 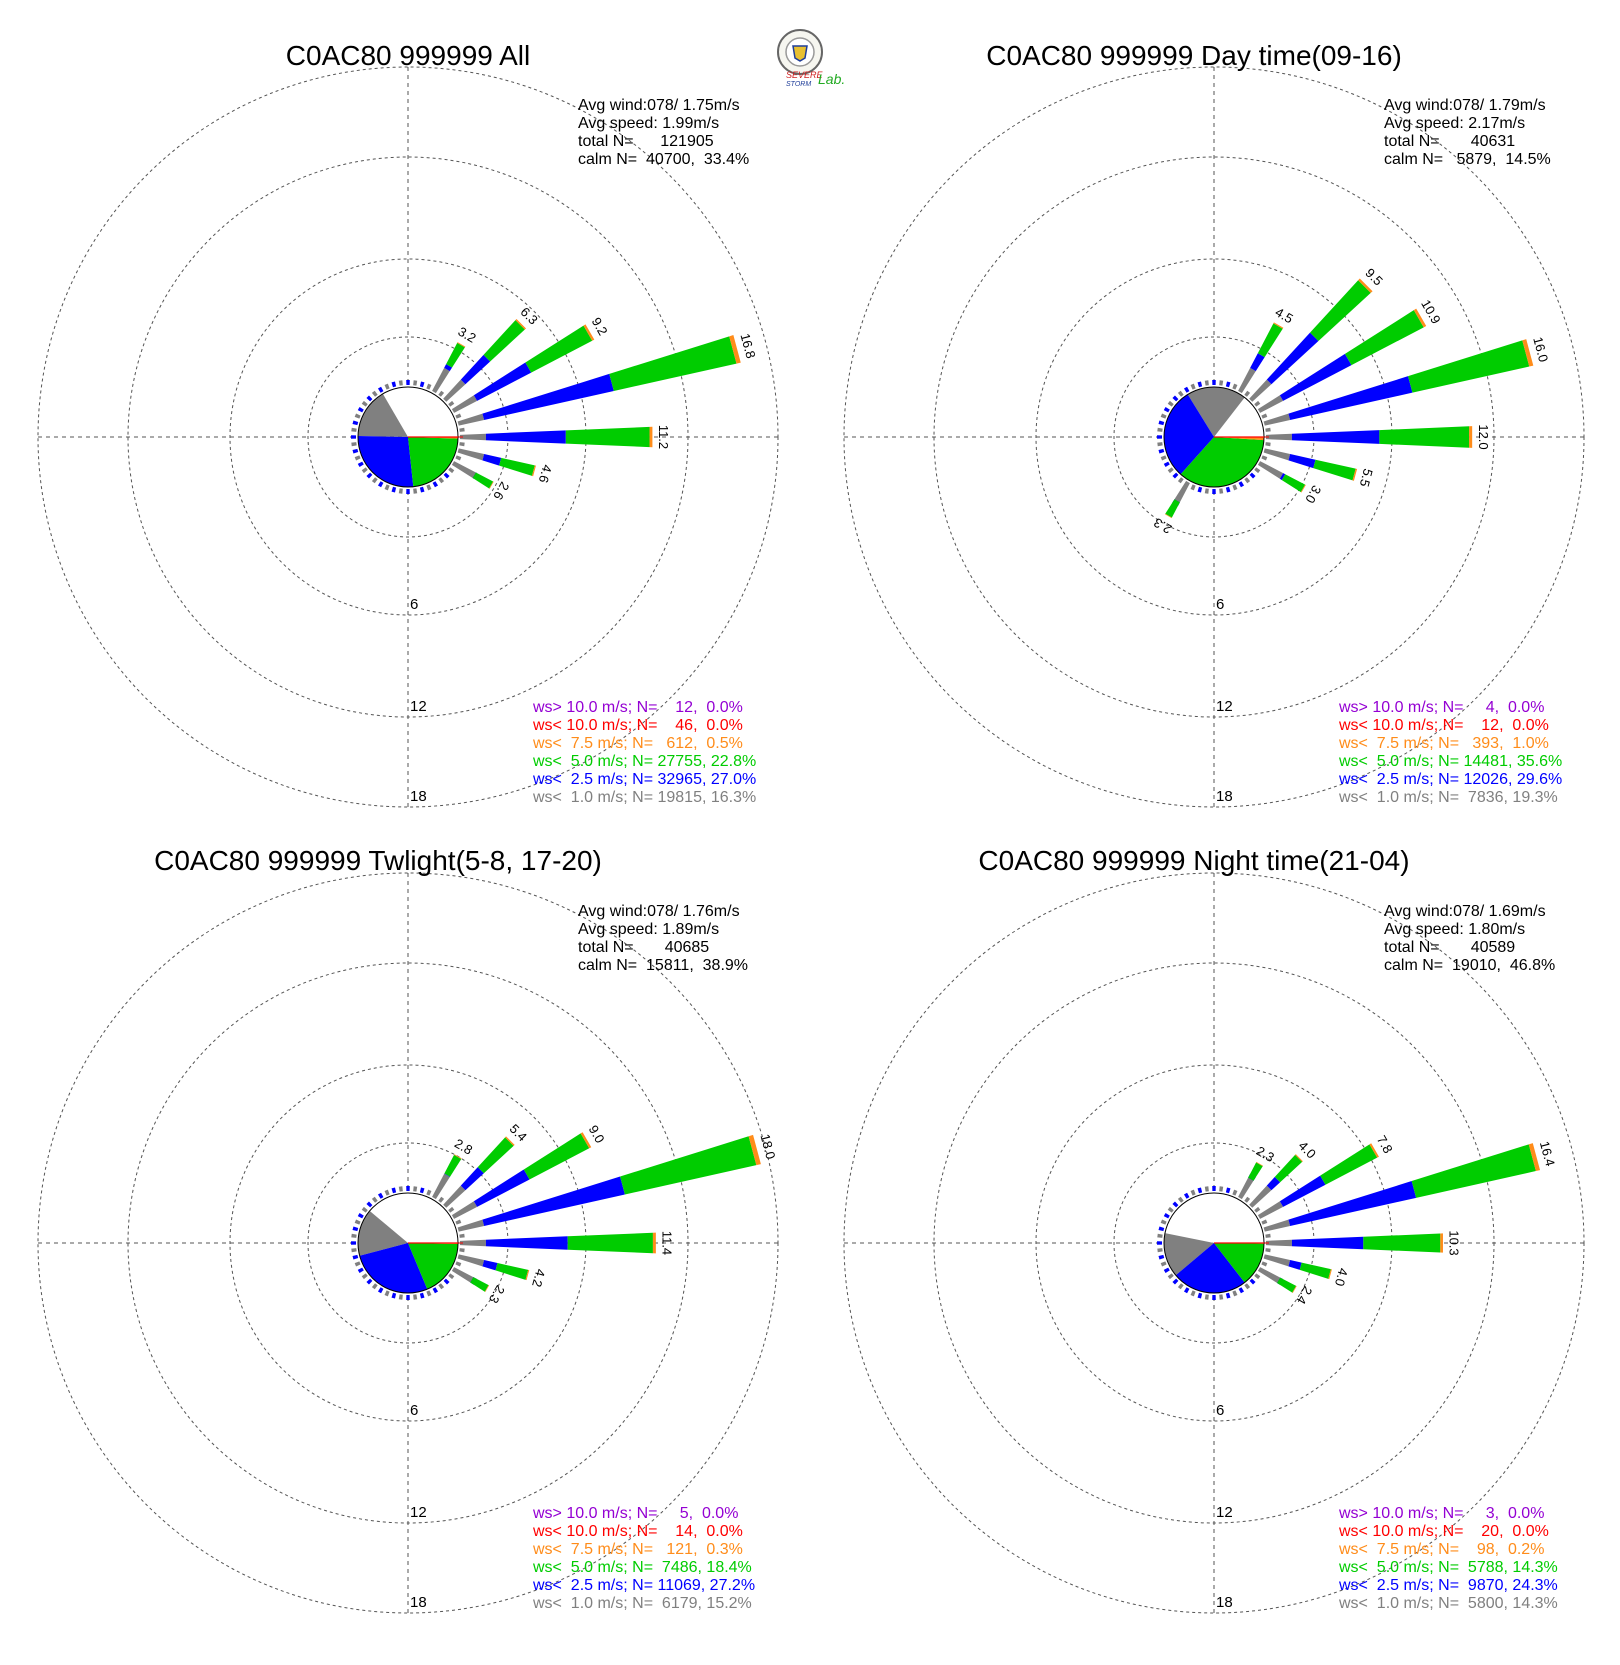 What do you see at coordinates (1162, 526) in the screenshot?
I see `sector-value-label: 2.3` at bounding box center [1162, 526].